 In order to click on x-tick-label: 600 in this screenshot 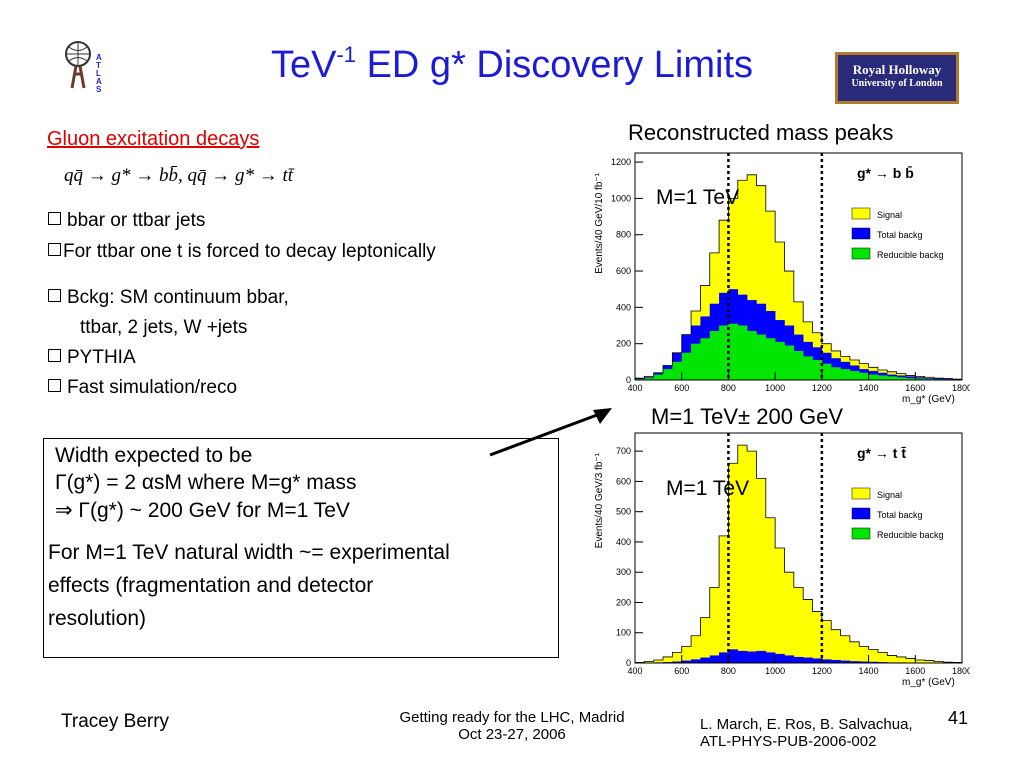, I will do `click(681, 671)`.